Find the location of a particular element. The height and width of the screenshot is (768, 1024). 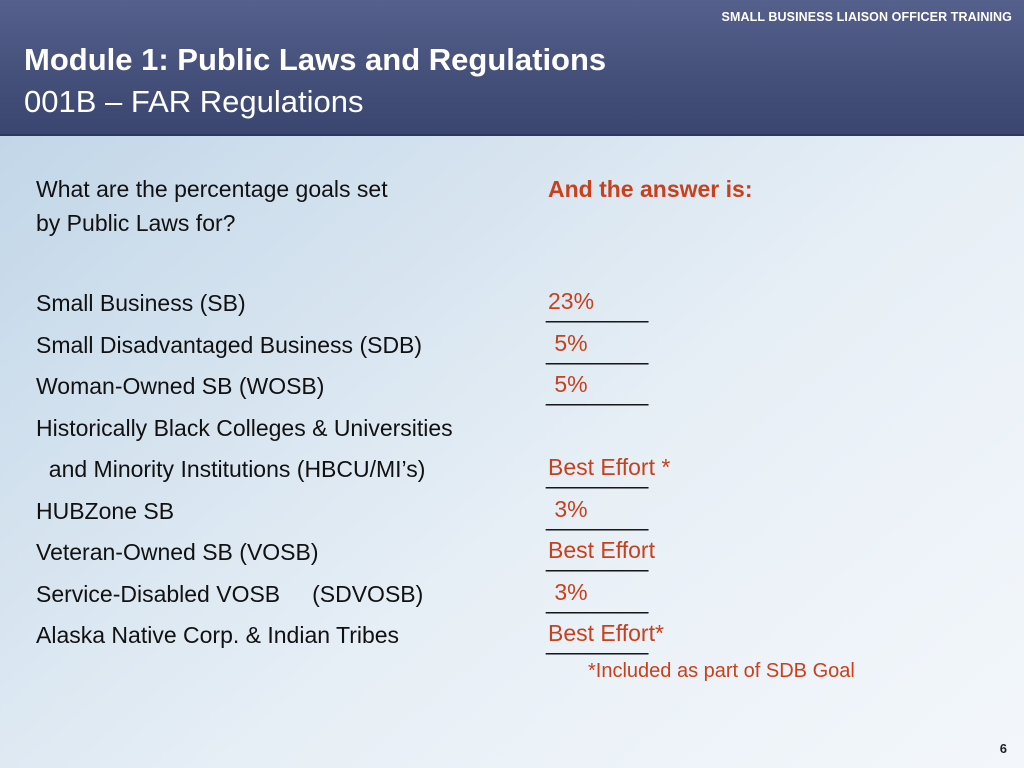

answer-heading: And the answer is: is located at coordinates (650, 189).